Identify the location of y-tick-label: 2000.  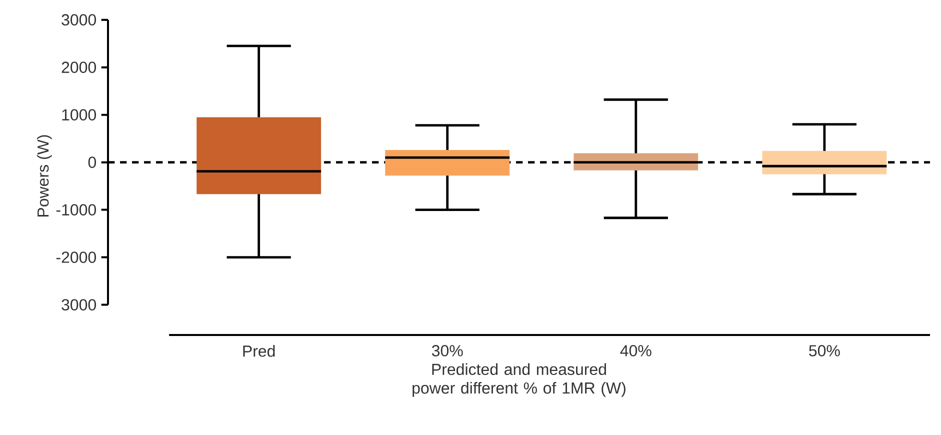
(79, 67).